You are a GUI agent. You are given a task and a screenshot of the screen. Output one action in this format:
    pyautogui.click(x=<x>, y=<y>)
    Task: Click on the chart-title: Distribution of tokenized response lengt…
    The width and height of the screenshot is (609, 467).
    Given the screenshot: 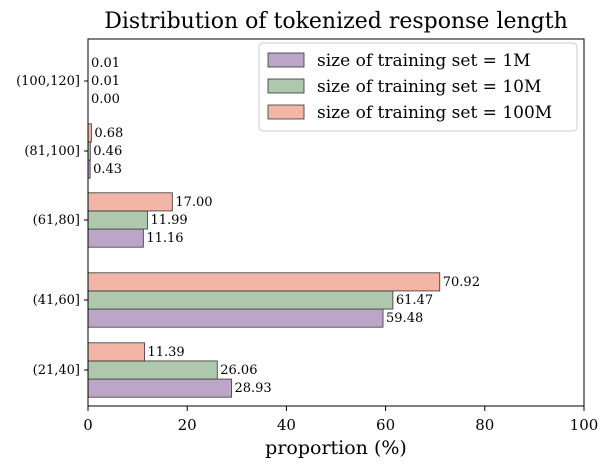 What is the action you would take?
    pyautogui.click(x=336, y=21)
    